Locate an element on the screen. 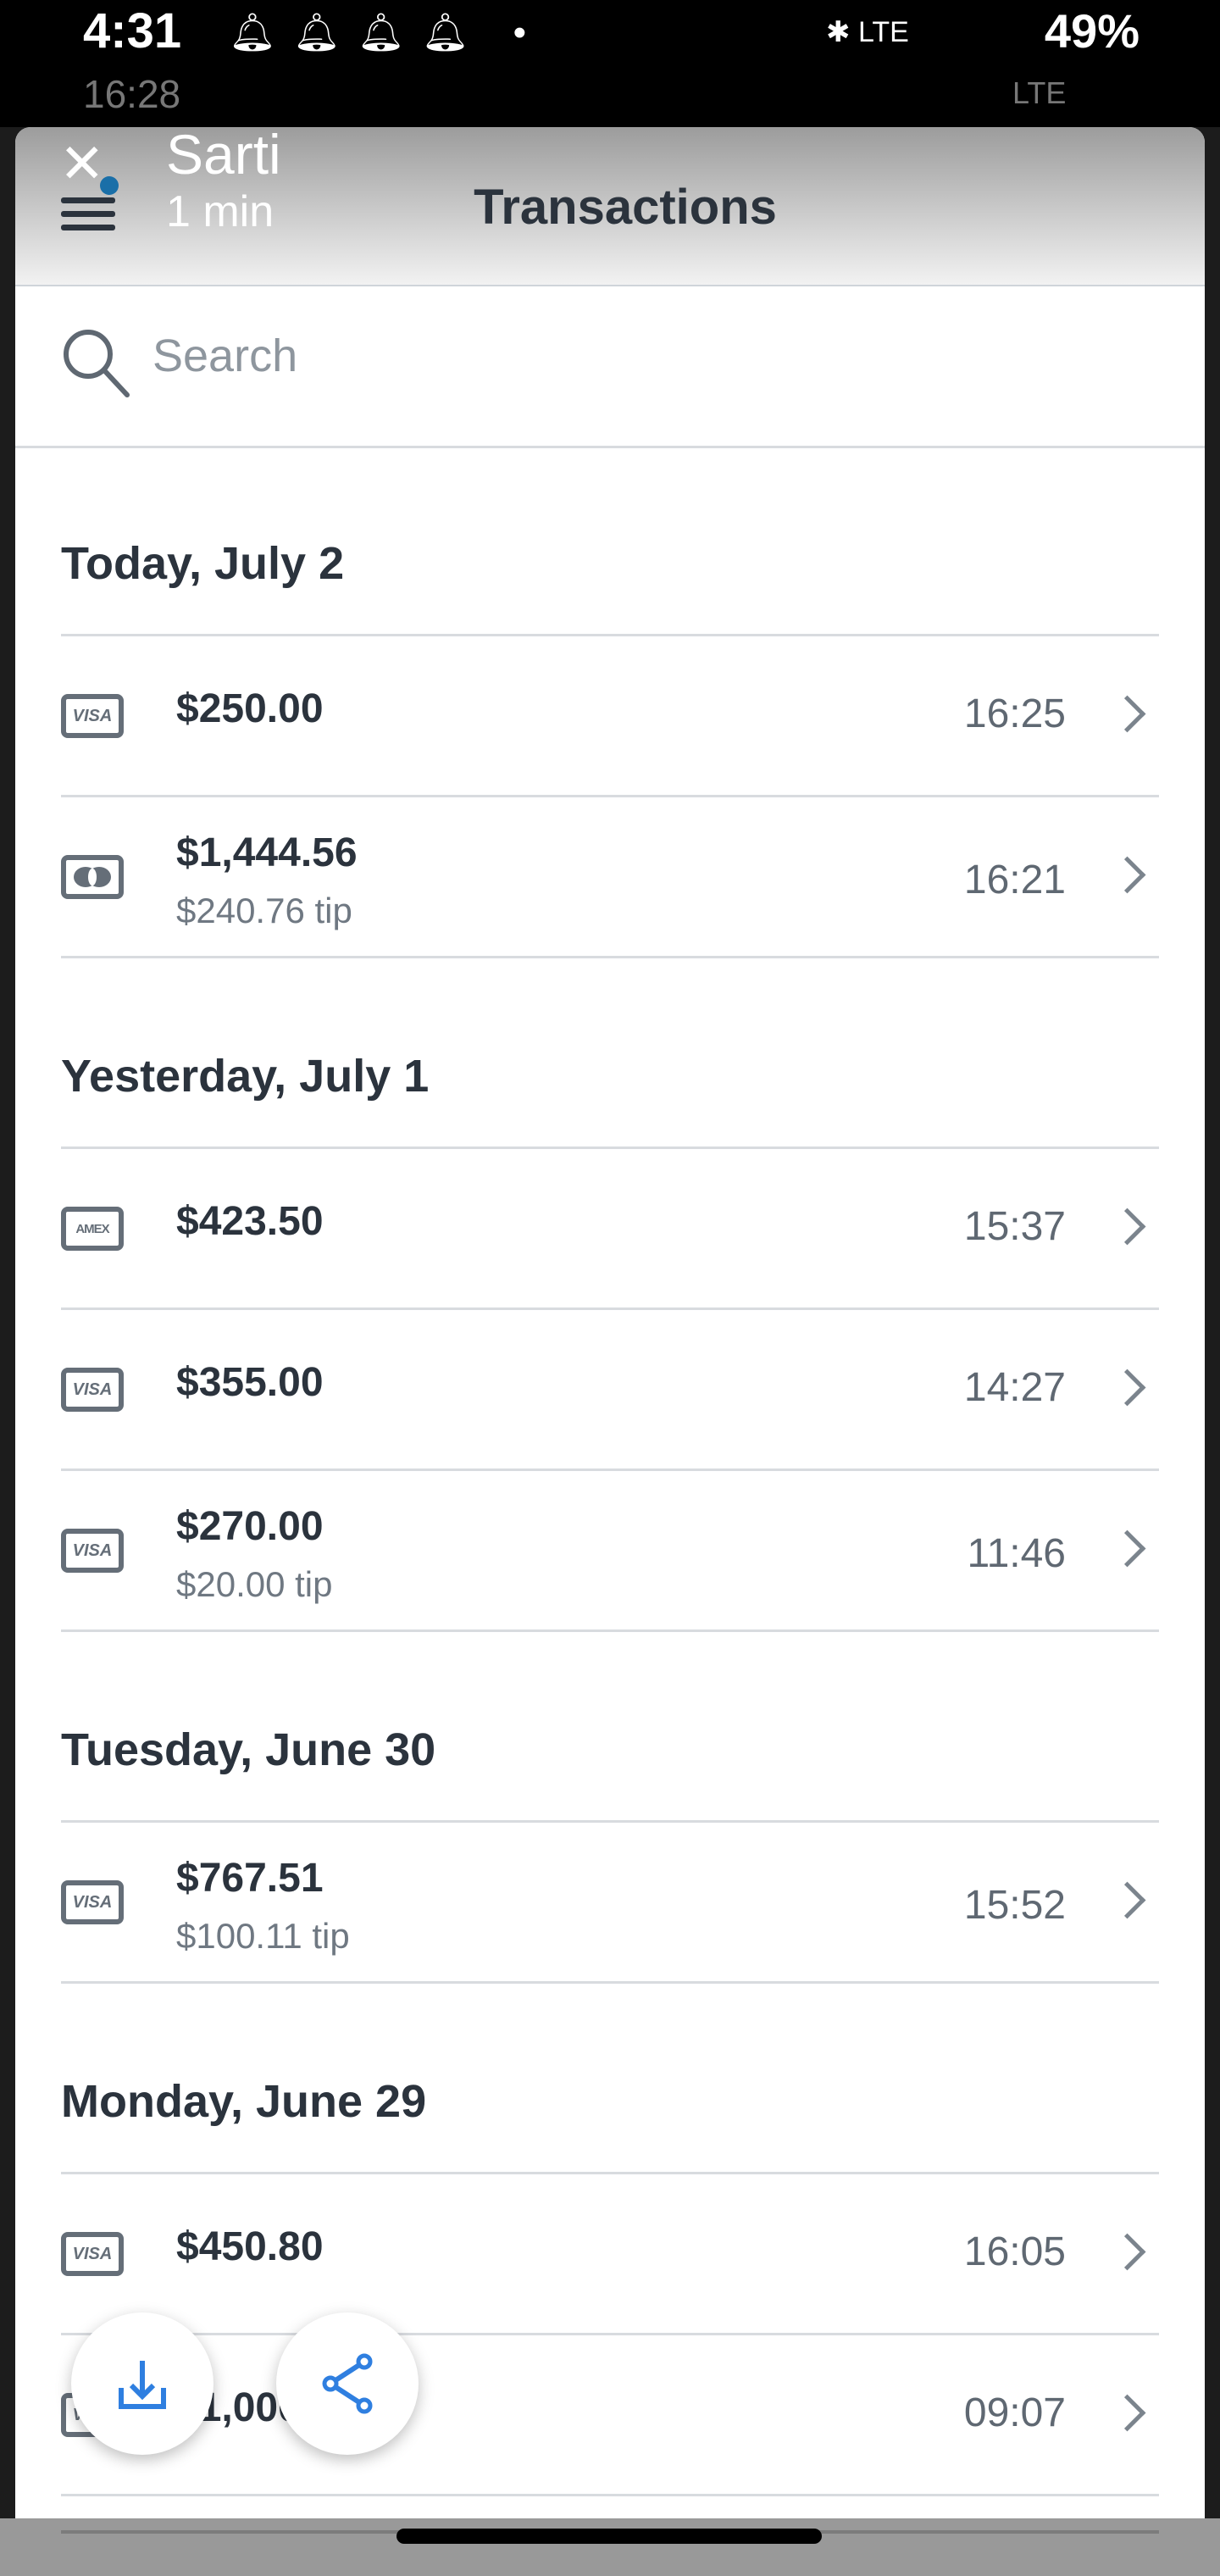 Image resolution: width=1220 pixels, height=2576 pixels. search-bar is located at coordinates (610, 367).